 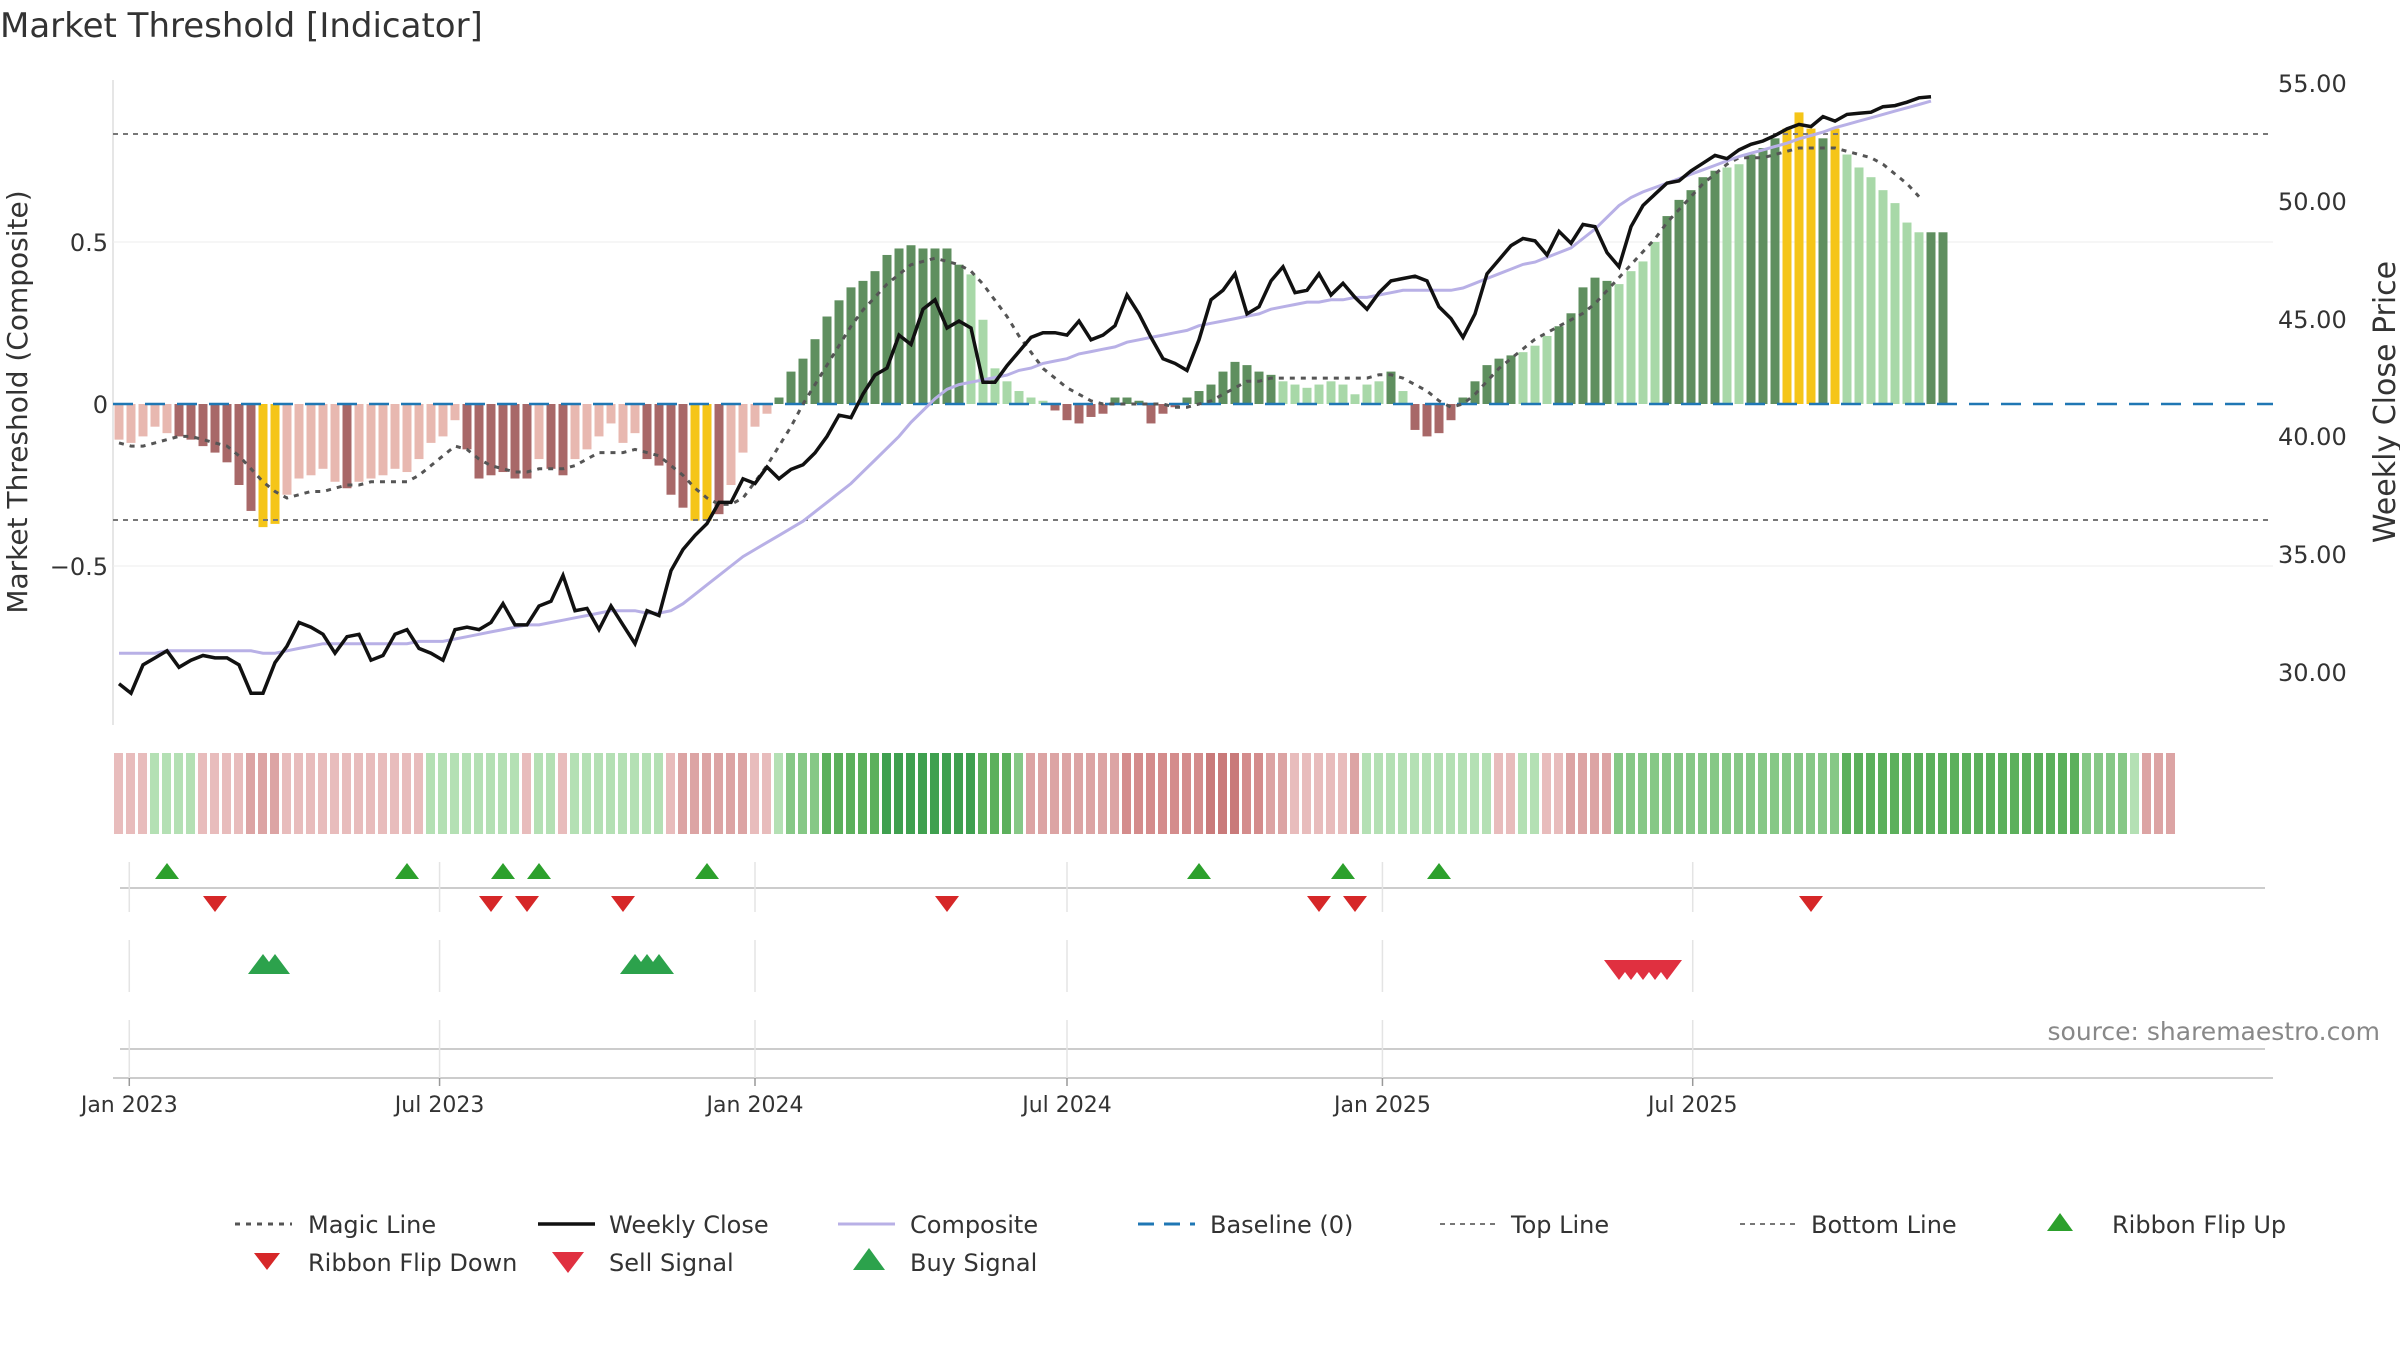 What do you see at coordinates (945, 1262) in the screenshot?
I see `legend-item-buy-signal: Buy Signal` at bounding box center [945, 1262].